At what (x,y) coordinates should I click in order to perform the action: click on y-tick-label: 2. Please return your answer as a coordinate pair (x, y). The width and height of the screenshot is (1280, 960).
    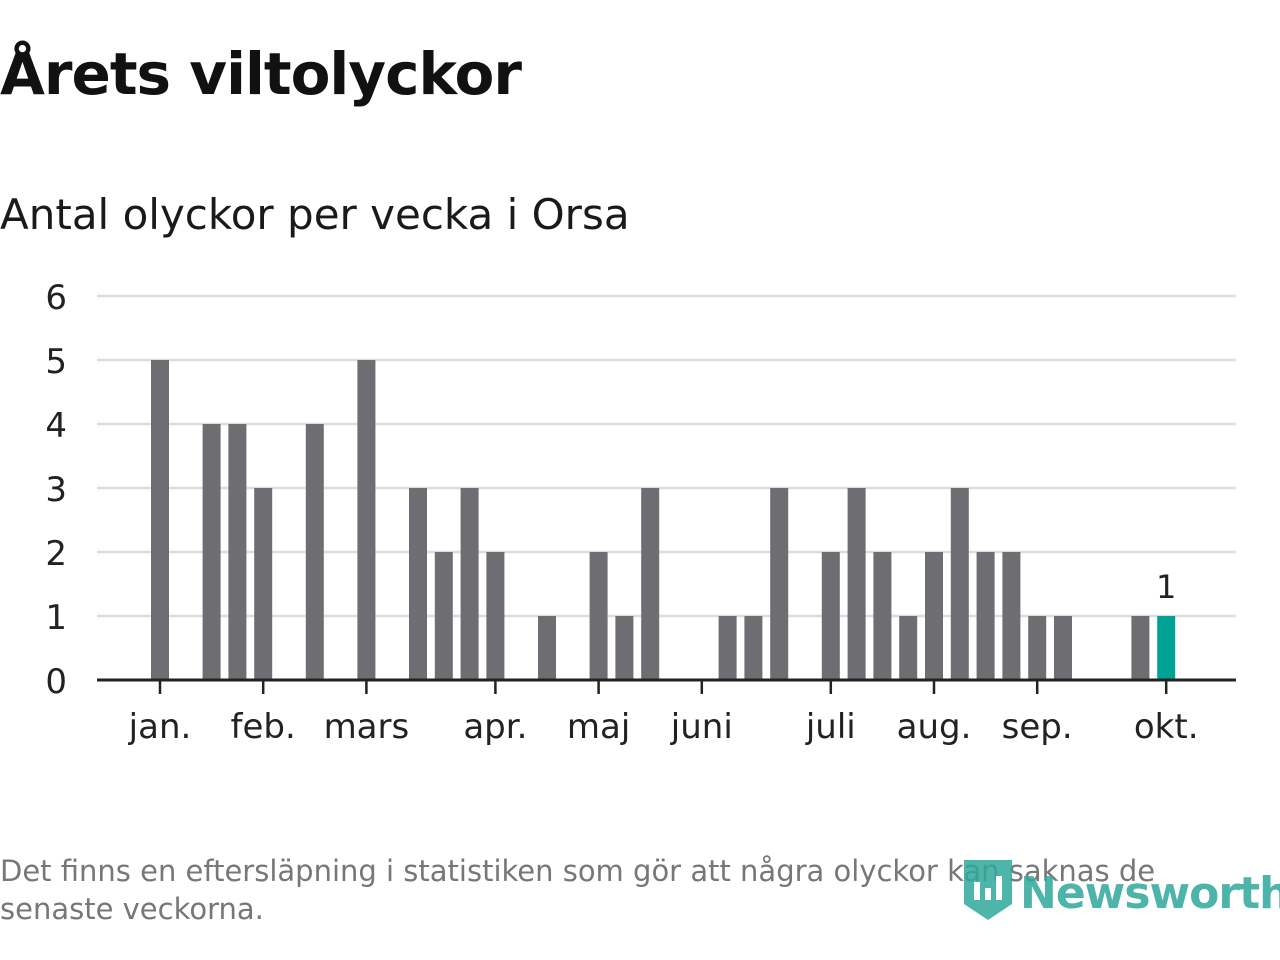
    Looking at the image, I should click on (56, 554).